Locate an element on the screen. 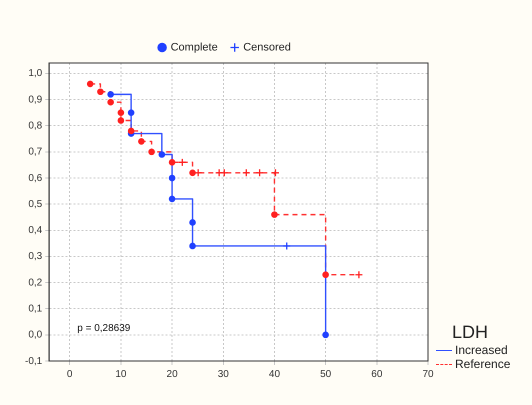  y-tick-label: 0,7 is located at coordinates (35, 152).